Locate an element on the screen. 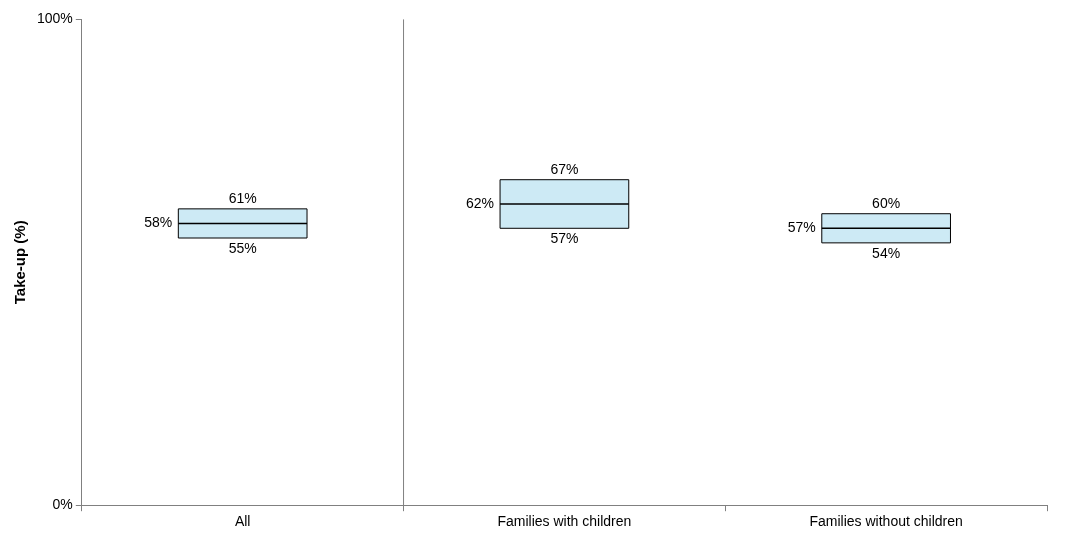 The width and height of the screenshot is (1067, 542). annotation: 67% is located at coordinates (564, 168).